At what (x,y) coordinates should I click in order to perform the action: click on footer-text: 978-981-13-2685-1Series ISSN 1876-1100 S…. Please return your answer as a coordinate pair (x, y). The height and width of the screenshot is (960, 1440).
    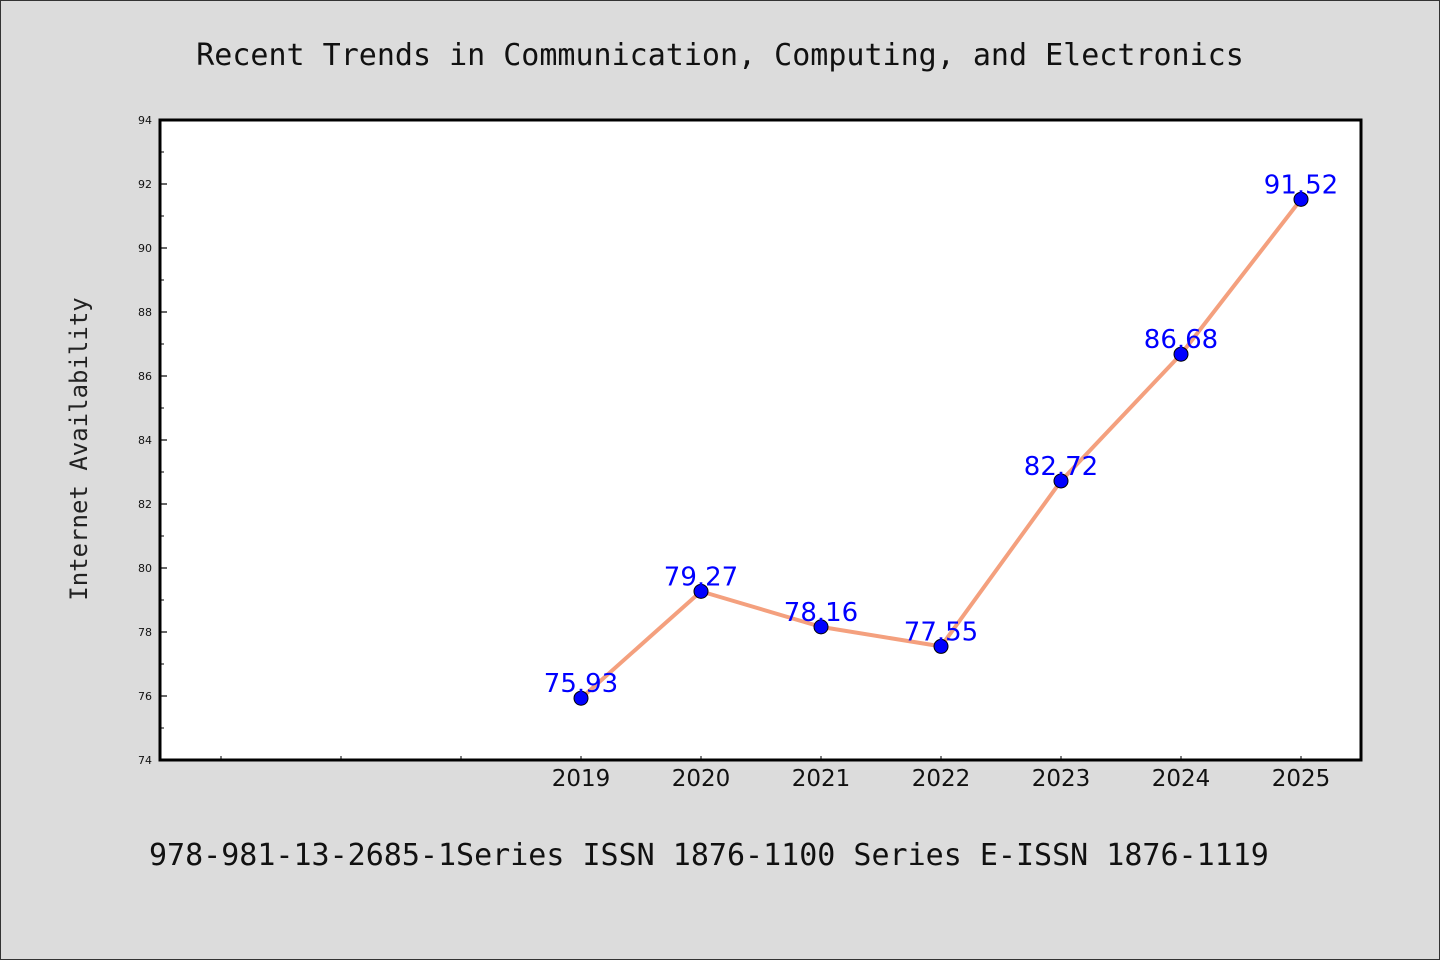
    Looking at the image, I should click on (709, 855).